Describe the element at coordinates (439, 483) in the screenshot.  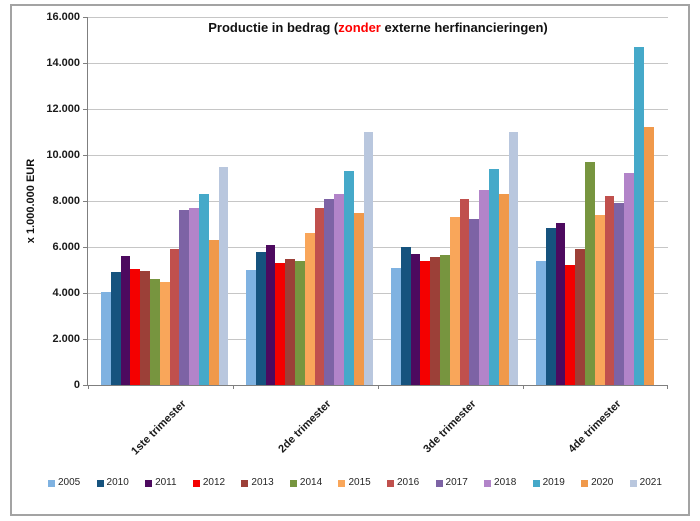
I see `legend-swatch-2017` at that location.